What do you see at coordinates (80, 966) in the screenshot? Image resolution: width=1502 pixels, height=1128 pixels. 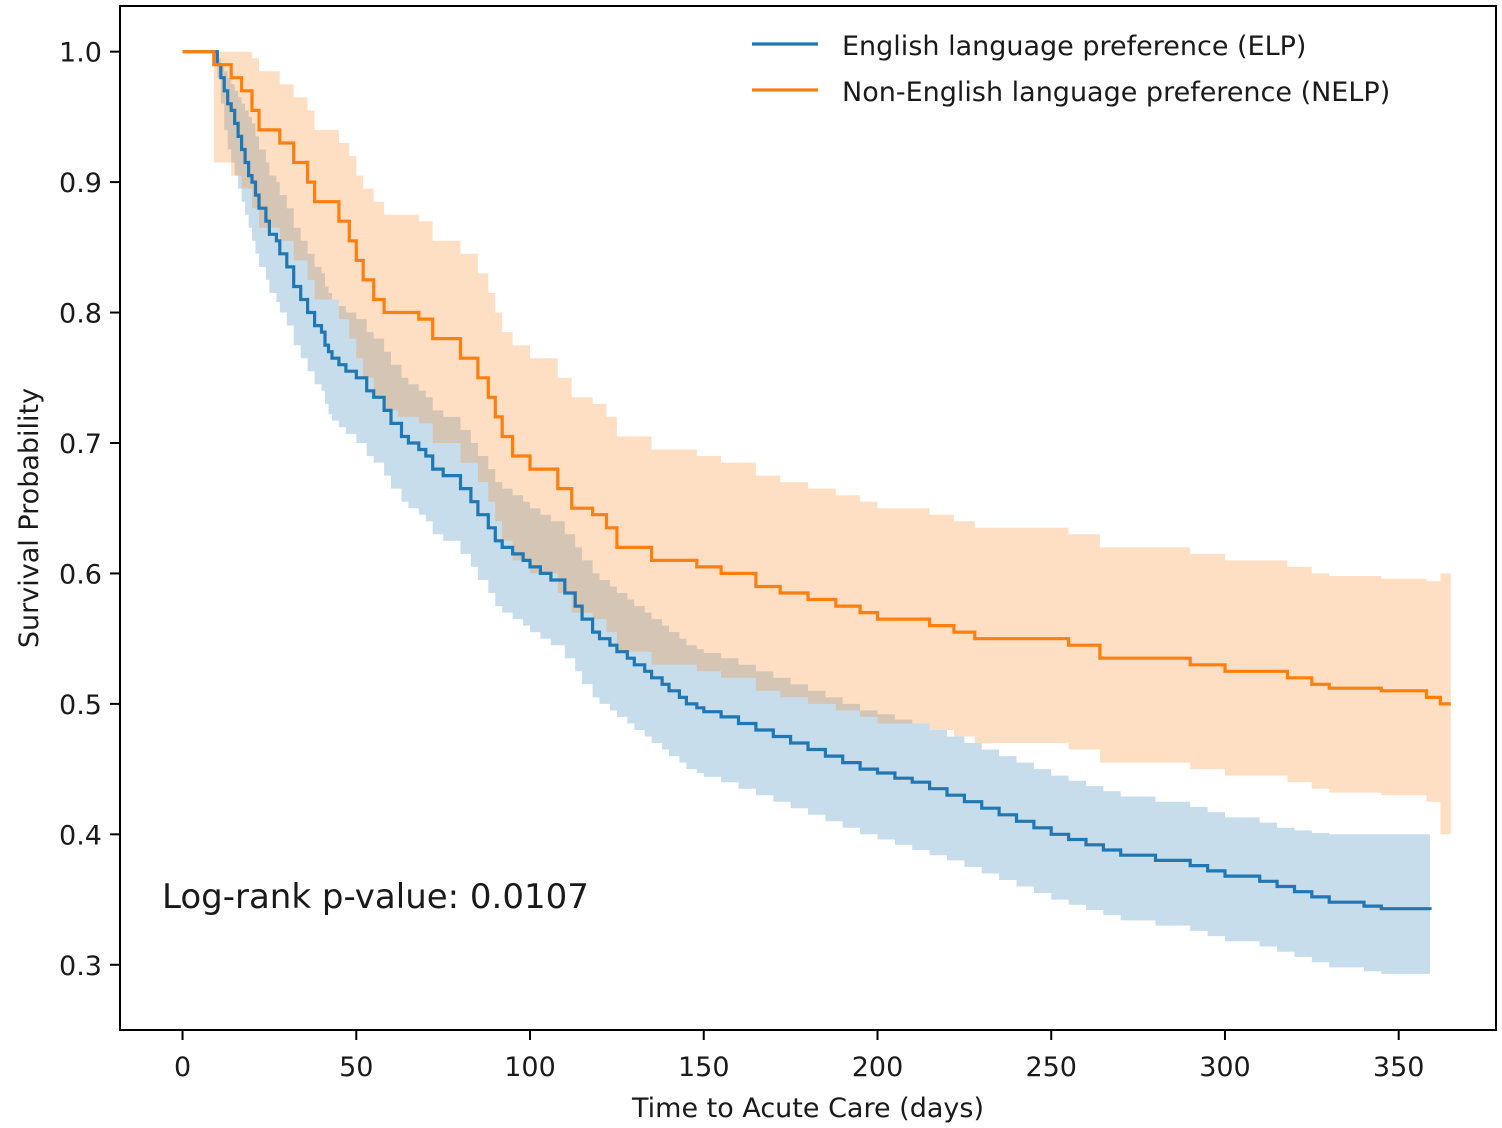 I see `y-tick-label: 0.3` at bounding box center [80, 966].